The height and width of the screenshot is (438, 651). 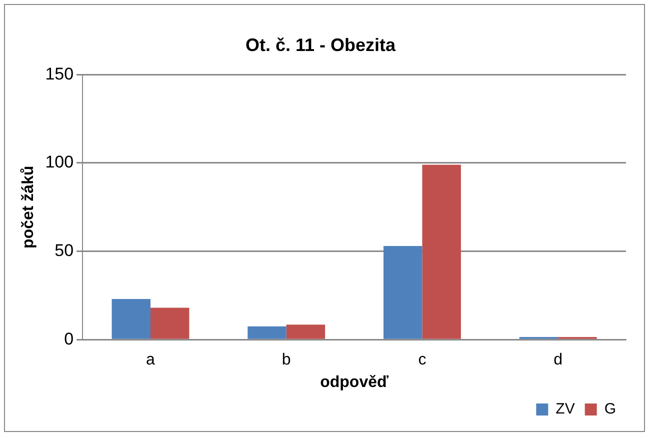 What do you see at coordinates (422, 360) in the screenshot?
I see `x-tick-label: c` at bounding box center [422, 360].